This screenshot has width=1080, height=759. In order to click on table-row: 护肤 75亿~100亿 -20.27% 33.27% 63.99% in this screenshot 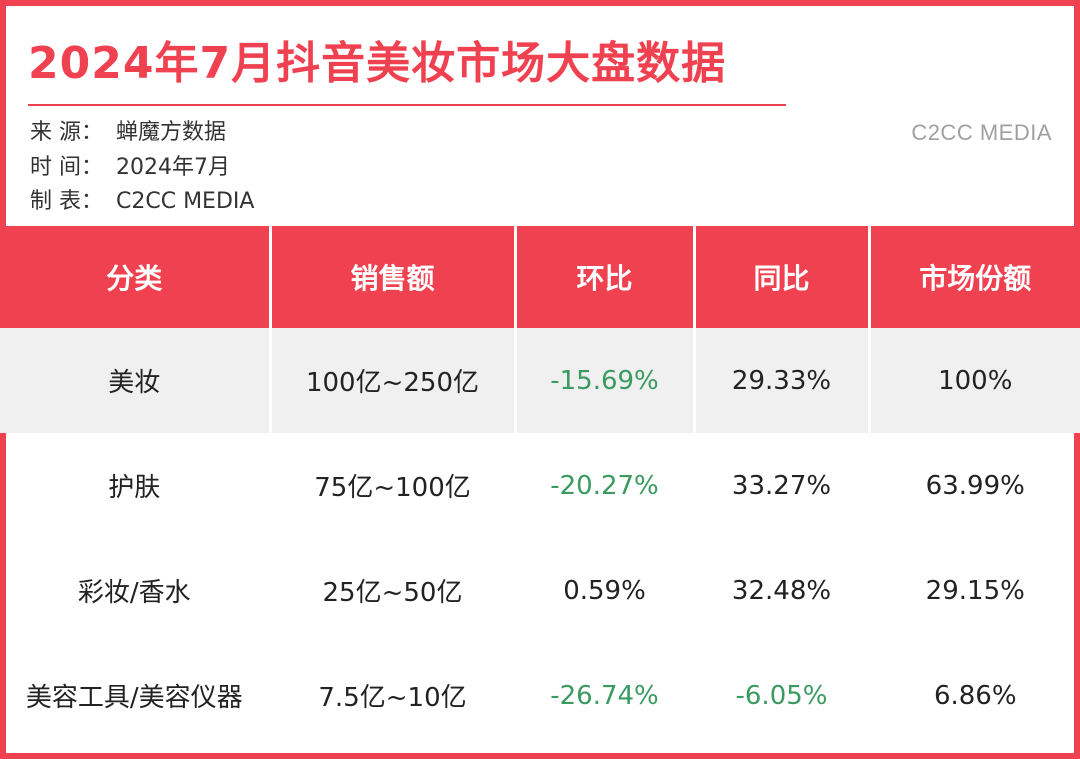, I will do `click(540, 485)`.